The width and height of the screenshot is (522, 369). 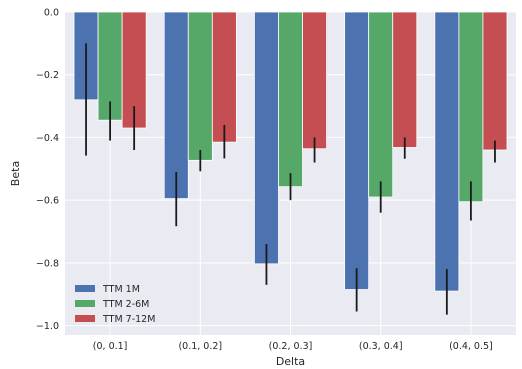 What do you see at coordinates (125, 304) in the screenshot?
I see `legend-label: TTM 2-6M` at bounding box center [125, 304].